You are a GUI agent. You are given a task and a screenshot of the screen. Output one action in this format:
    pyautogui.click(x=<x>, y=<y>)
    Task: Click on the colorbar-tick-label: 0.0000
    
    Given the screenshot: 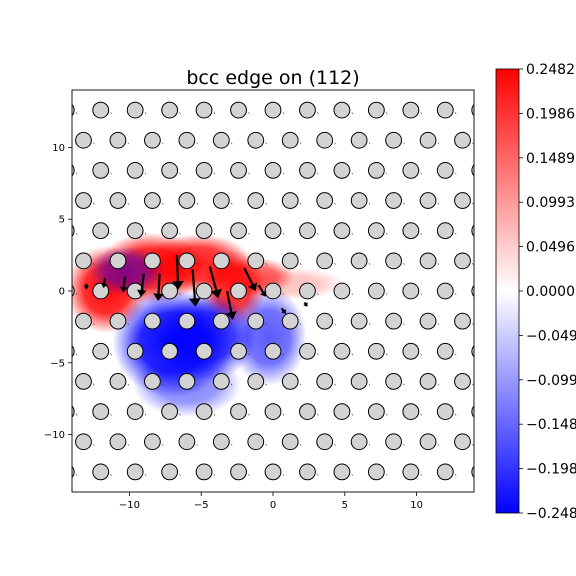 What is the action you would take?
    pyautogui.click(x=550, y=292)
    